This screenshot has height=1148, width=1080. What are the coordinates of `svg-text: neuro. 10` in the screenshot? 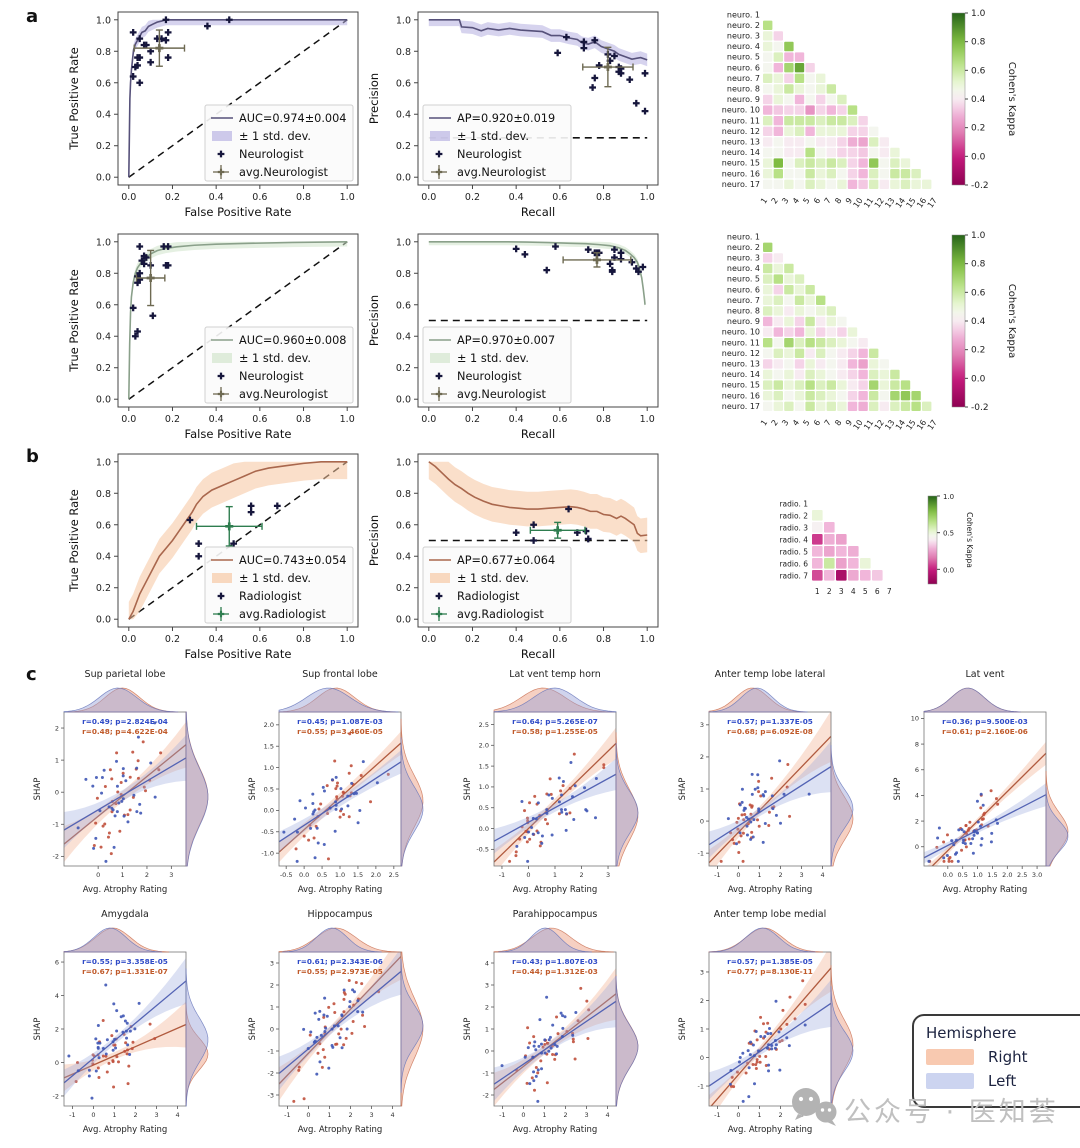 It's located at (741, 110).